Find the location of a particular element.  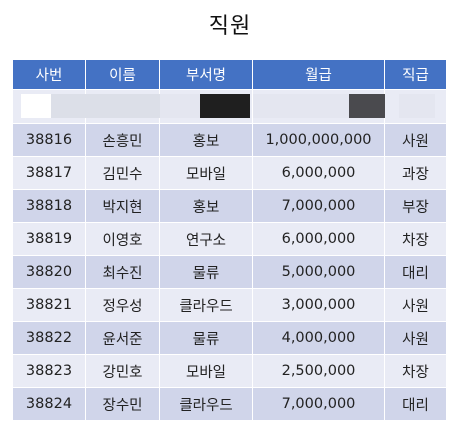

cell-id: 38824 is located at coordinates (49, 404).